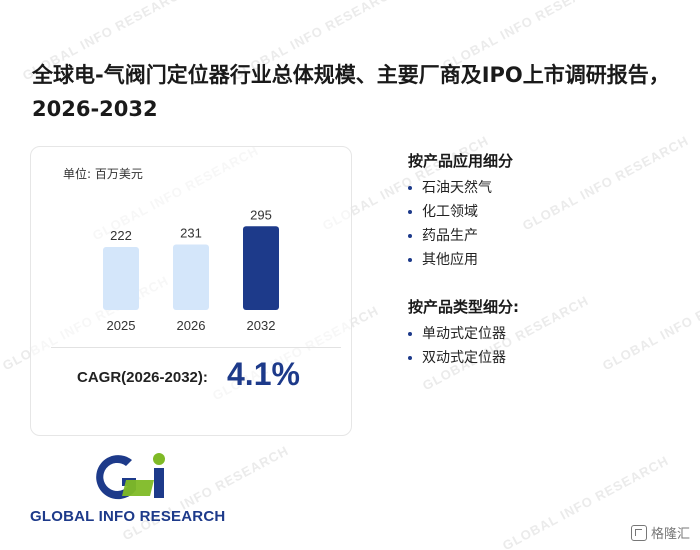 The image size is (700, 550). I want to click on x-tick-label: 2025, so click(121, 325).